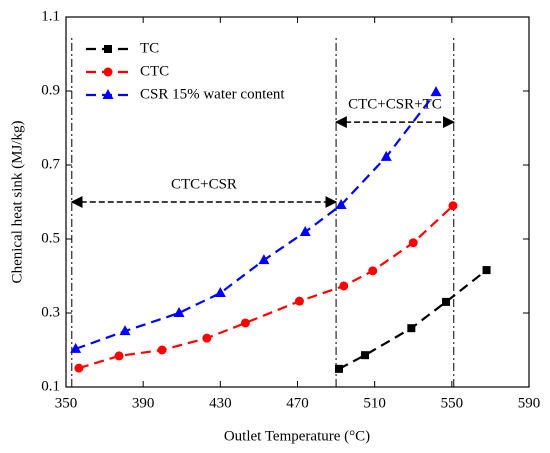 The width and height of the screenshot is (550, 453). Describe the element at coordinates (50, 238) in the screenshot. I see `y-tick-label: 0.5` at that location.